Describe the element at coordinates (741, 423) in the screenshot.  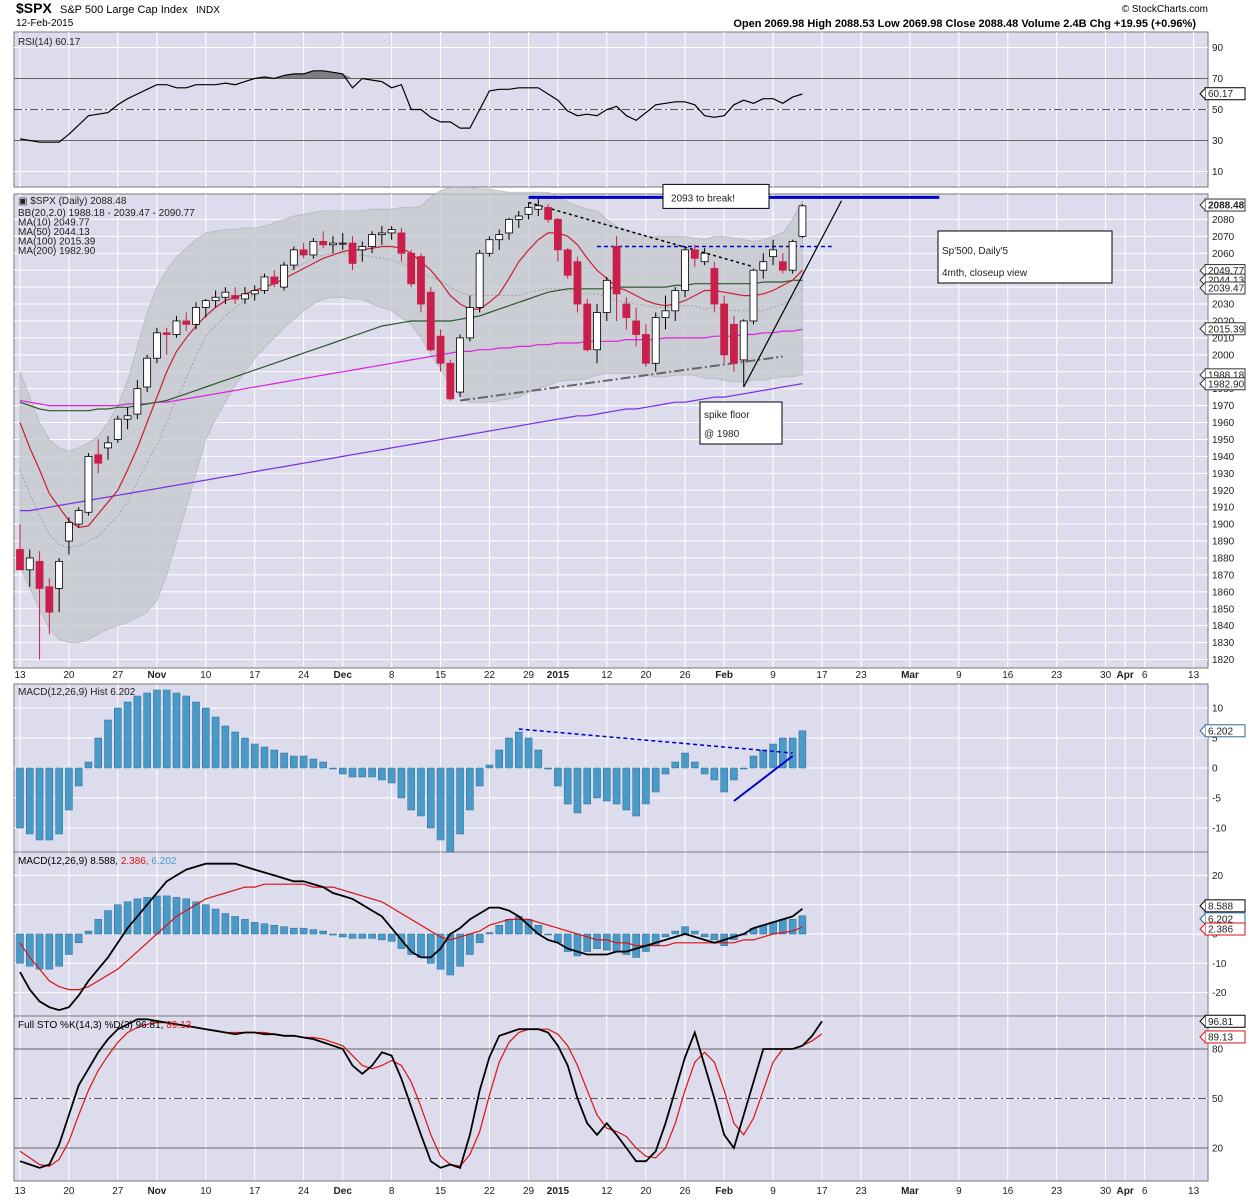
I see `spike-note-box` at that location.